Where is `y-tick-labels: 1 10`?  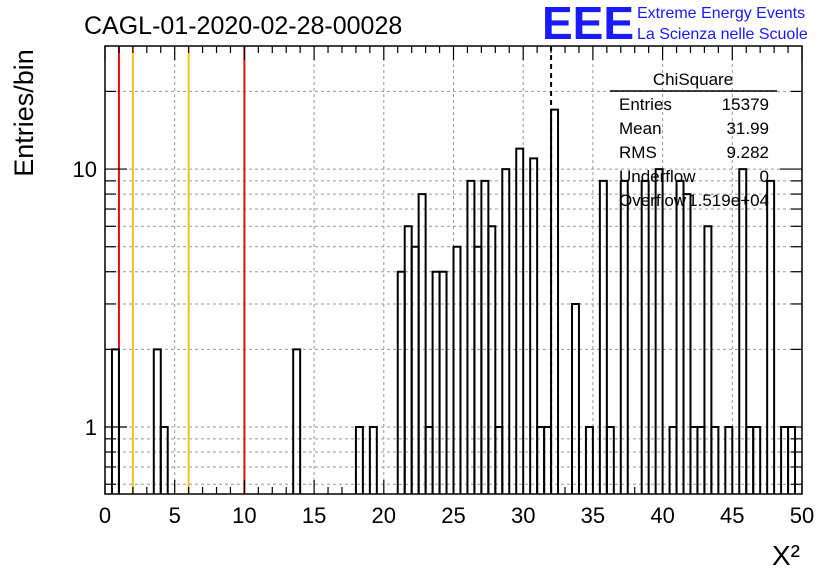
y-tick-labels: 1 10 is located at coordinates (85, 298).